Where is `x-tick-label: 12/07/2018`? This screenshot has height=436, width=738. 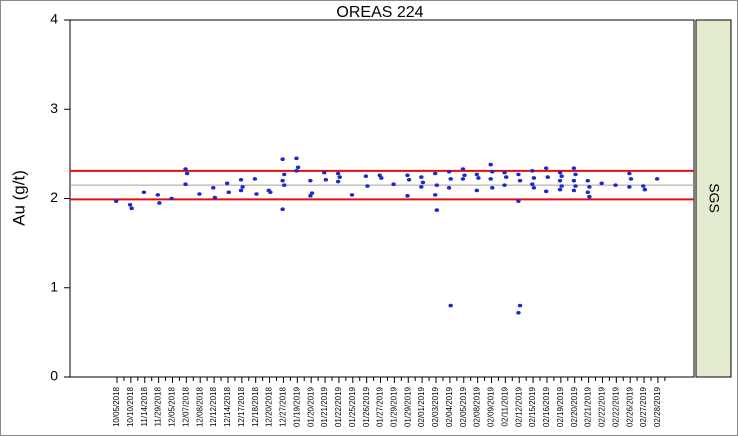 x-tick-label: 12/07/2018 is located at coordinates (185, 406).